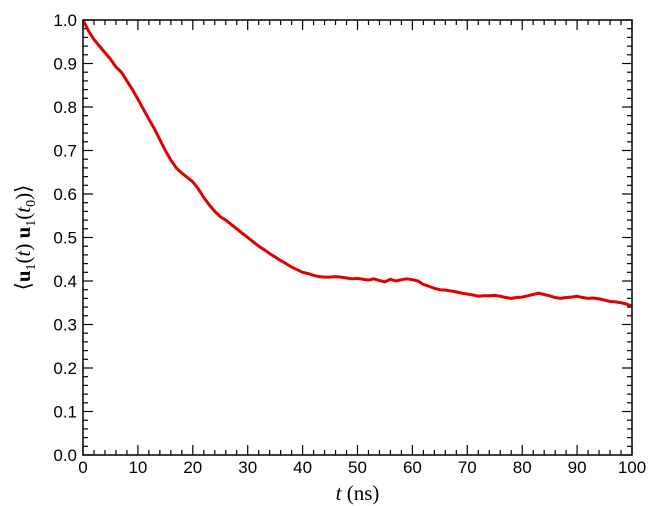  I want to click on y-close-bracket: ⟩, so click(23, 189).